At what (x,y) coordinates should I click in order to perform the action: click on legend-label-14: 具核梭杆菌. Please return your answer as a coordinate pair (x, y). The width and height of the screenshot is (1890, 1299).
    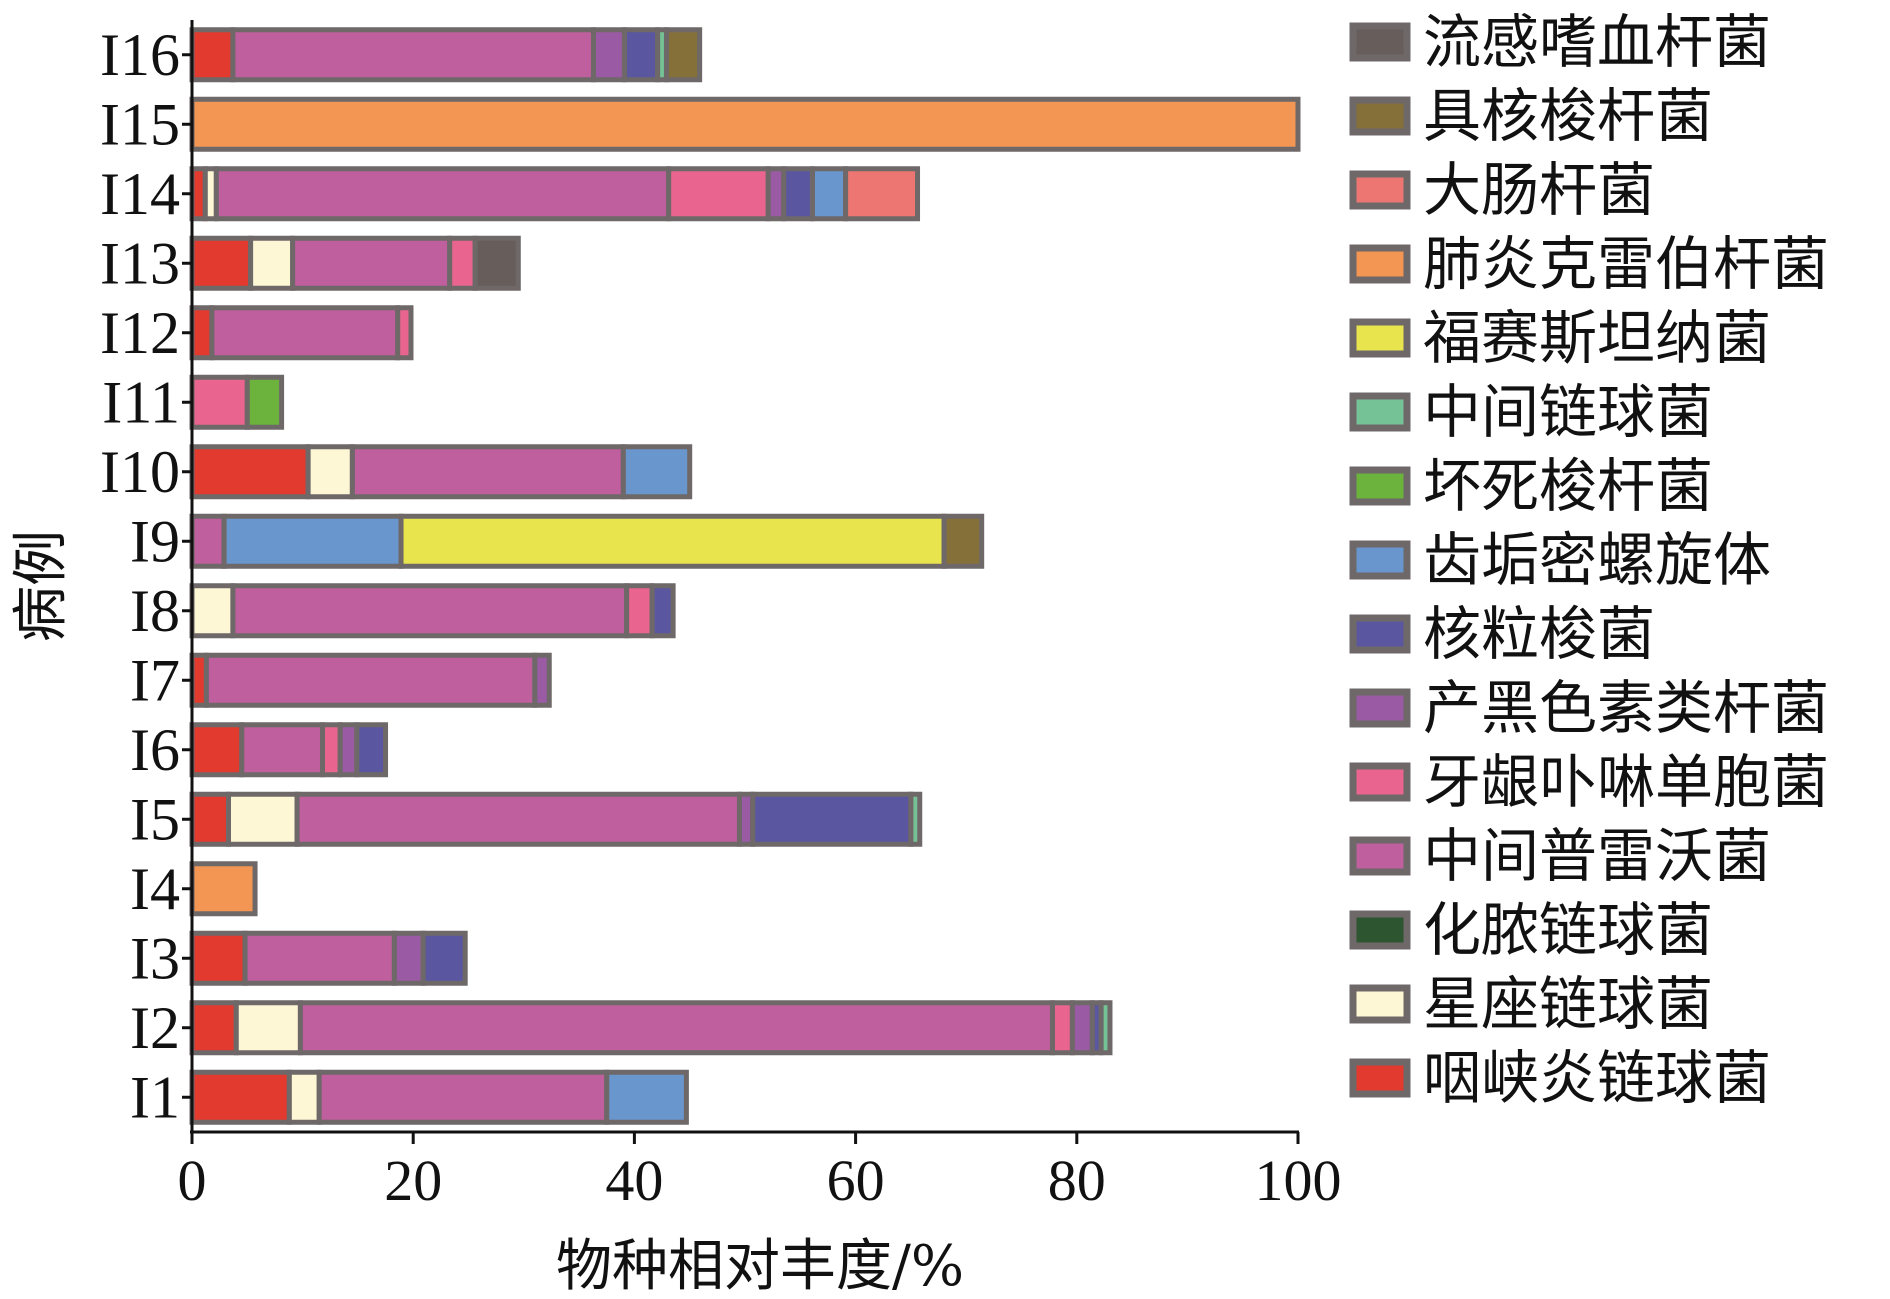
    Looking at the image, I should click on (1568, 116).